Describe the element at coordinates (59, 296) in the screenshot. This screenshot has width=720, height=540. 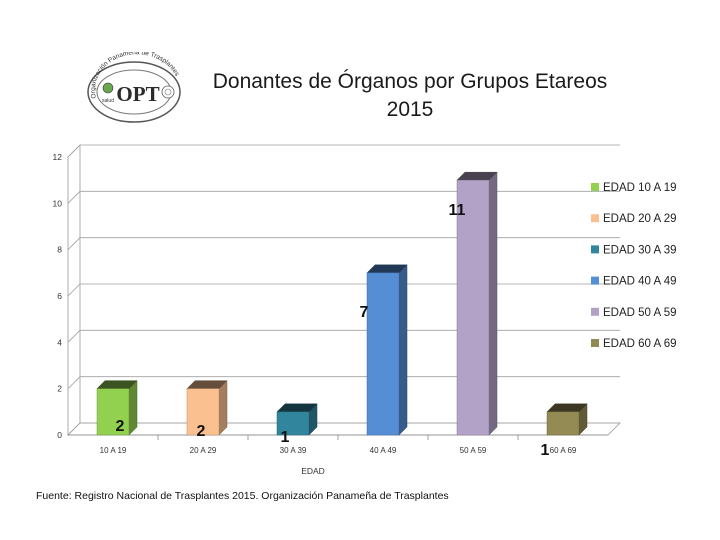
I see `y-tick-label: 6` at that location.